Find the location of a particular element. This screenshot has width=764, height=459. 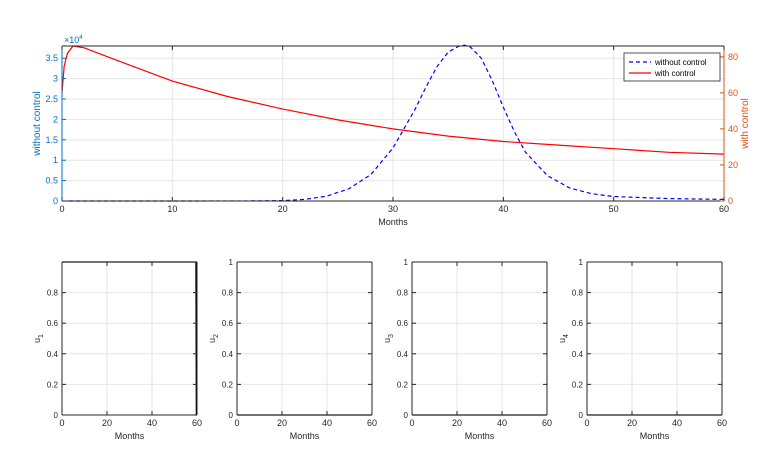

y-left-tick-label: 3 is located at coordinates (55, 79).